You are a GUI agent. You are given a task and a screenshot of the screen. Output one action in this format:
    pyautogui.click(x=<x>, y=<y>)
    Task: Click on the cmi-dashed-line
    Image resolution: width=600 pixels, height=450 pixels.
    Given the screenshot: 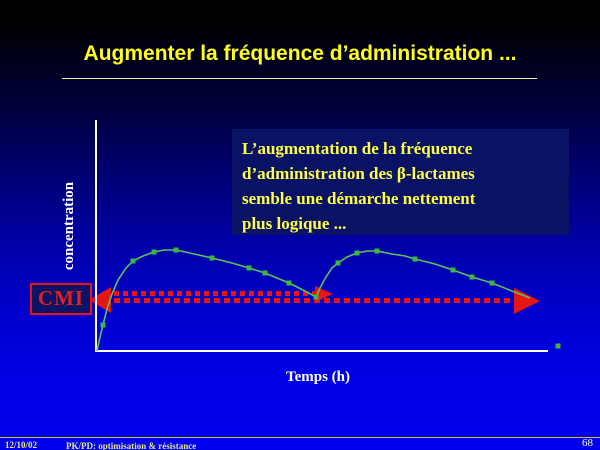 What is the action you would take?
    pyautogui.click(x=312, y=297)
    